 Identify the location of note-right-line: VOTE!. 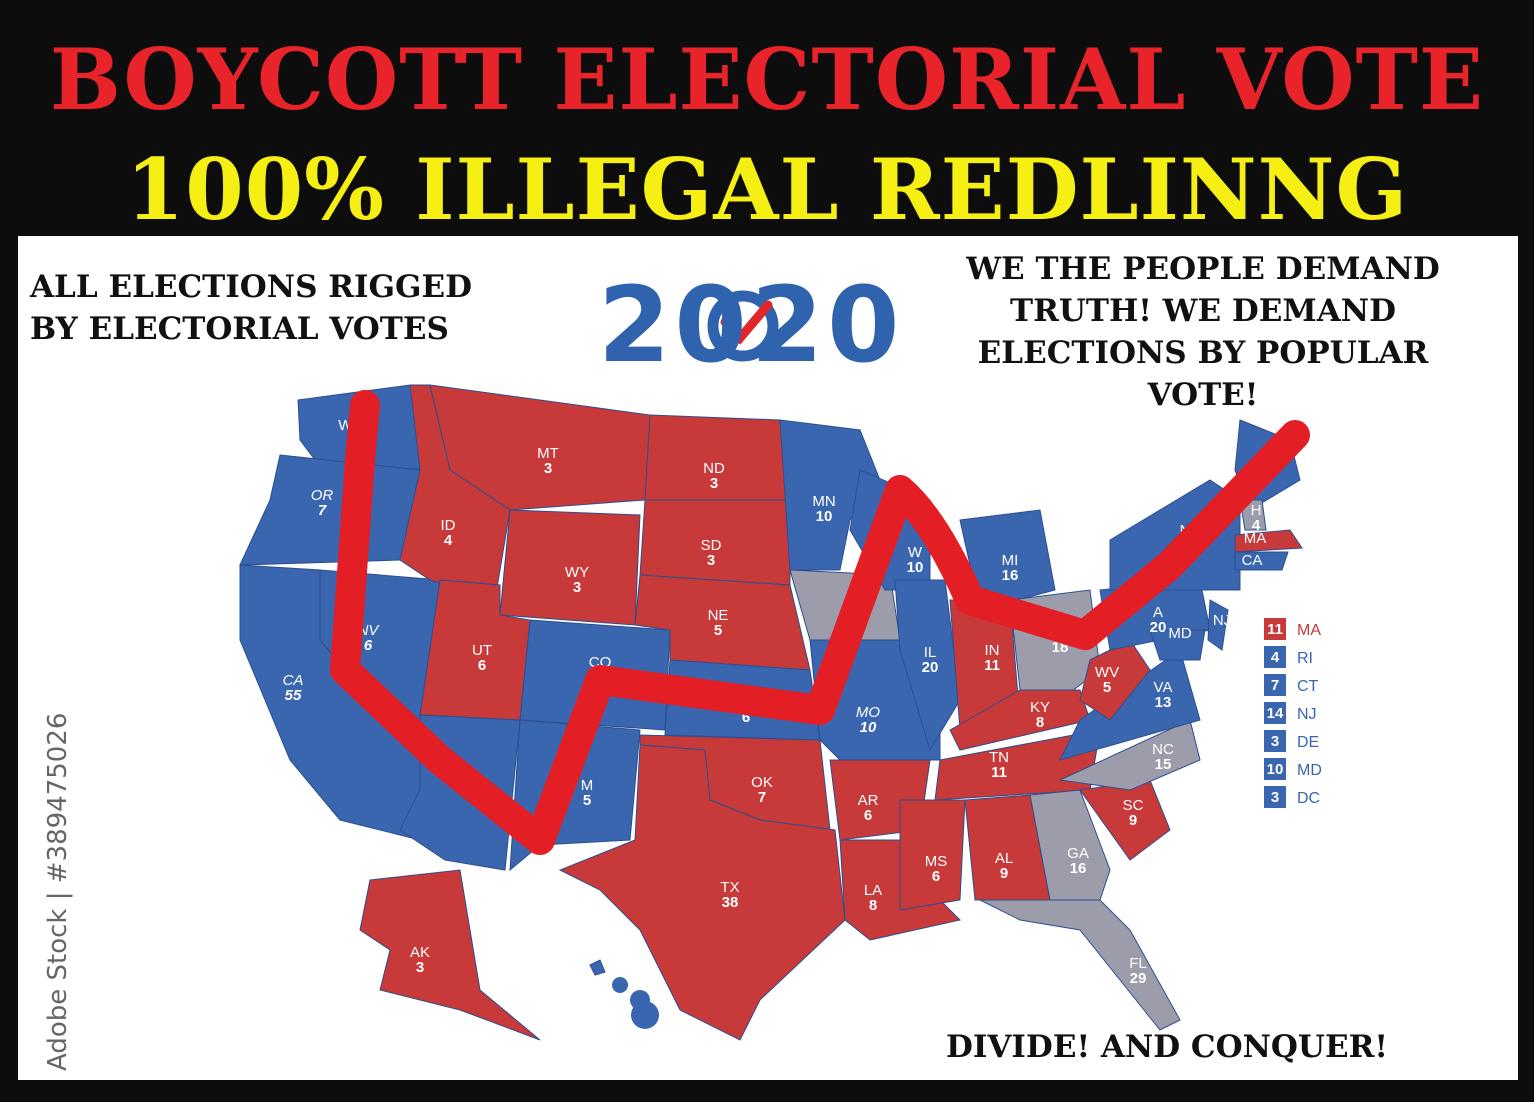
(1203, 395).